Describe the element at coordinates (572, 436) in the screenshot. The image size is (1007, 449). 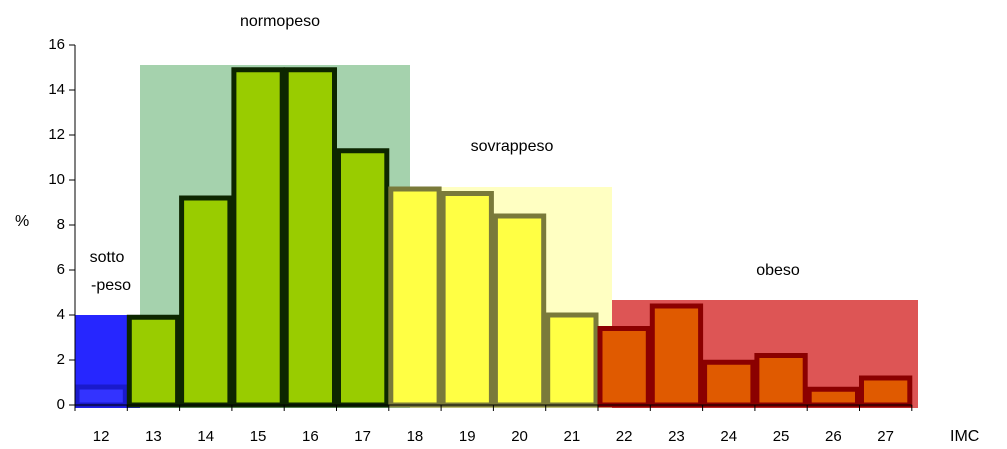
I see `x-tick-label: 21` at that location.